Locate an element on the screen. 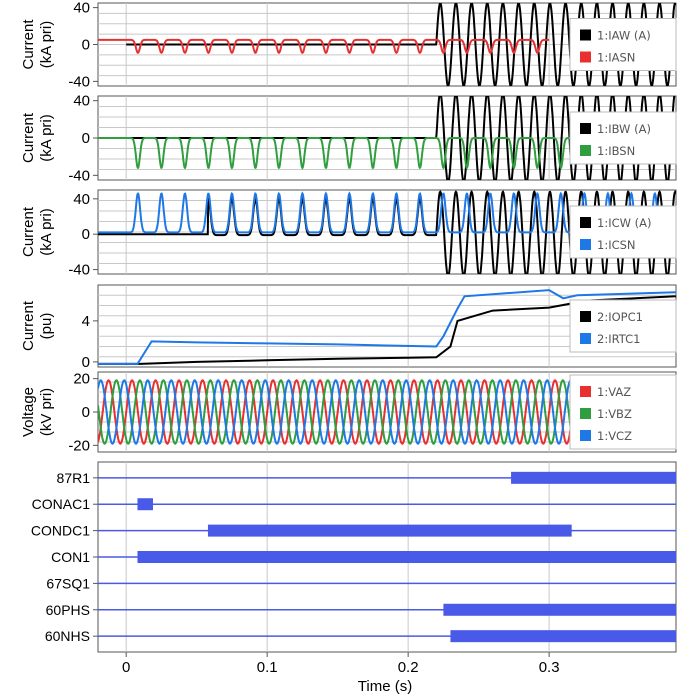  series-line-2-irtc1 is located at coordinates (387, 327).